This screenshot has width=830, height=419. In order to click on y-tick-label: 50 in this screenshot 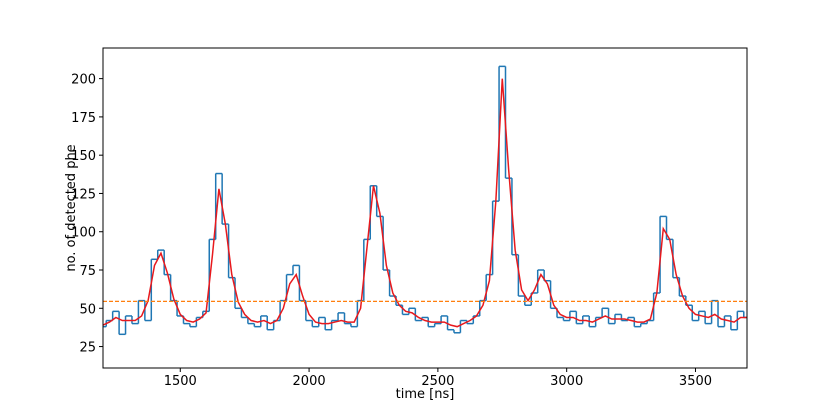, I will do `click(87, 309)`.